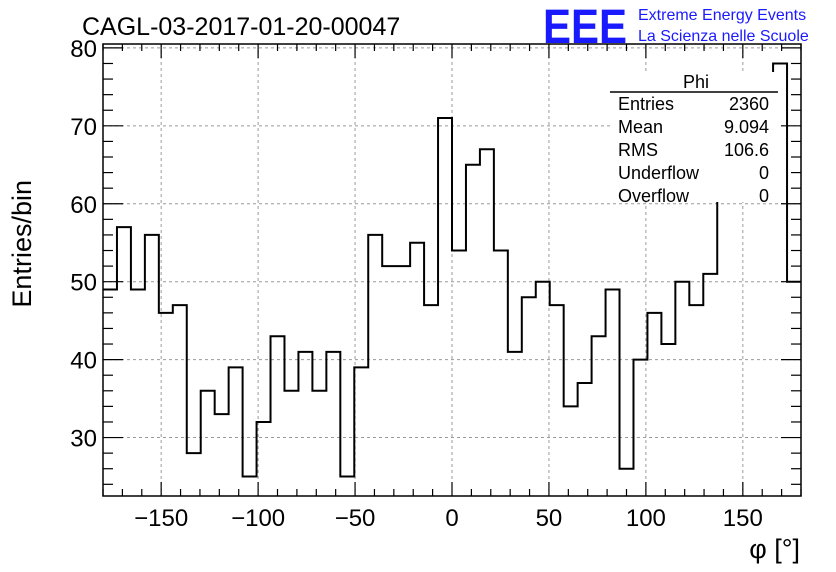  Describe the element at coordinates (638, 150) in the screenshot. I see `stats-row-label: RMS` at that location.